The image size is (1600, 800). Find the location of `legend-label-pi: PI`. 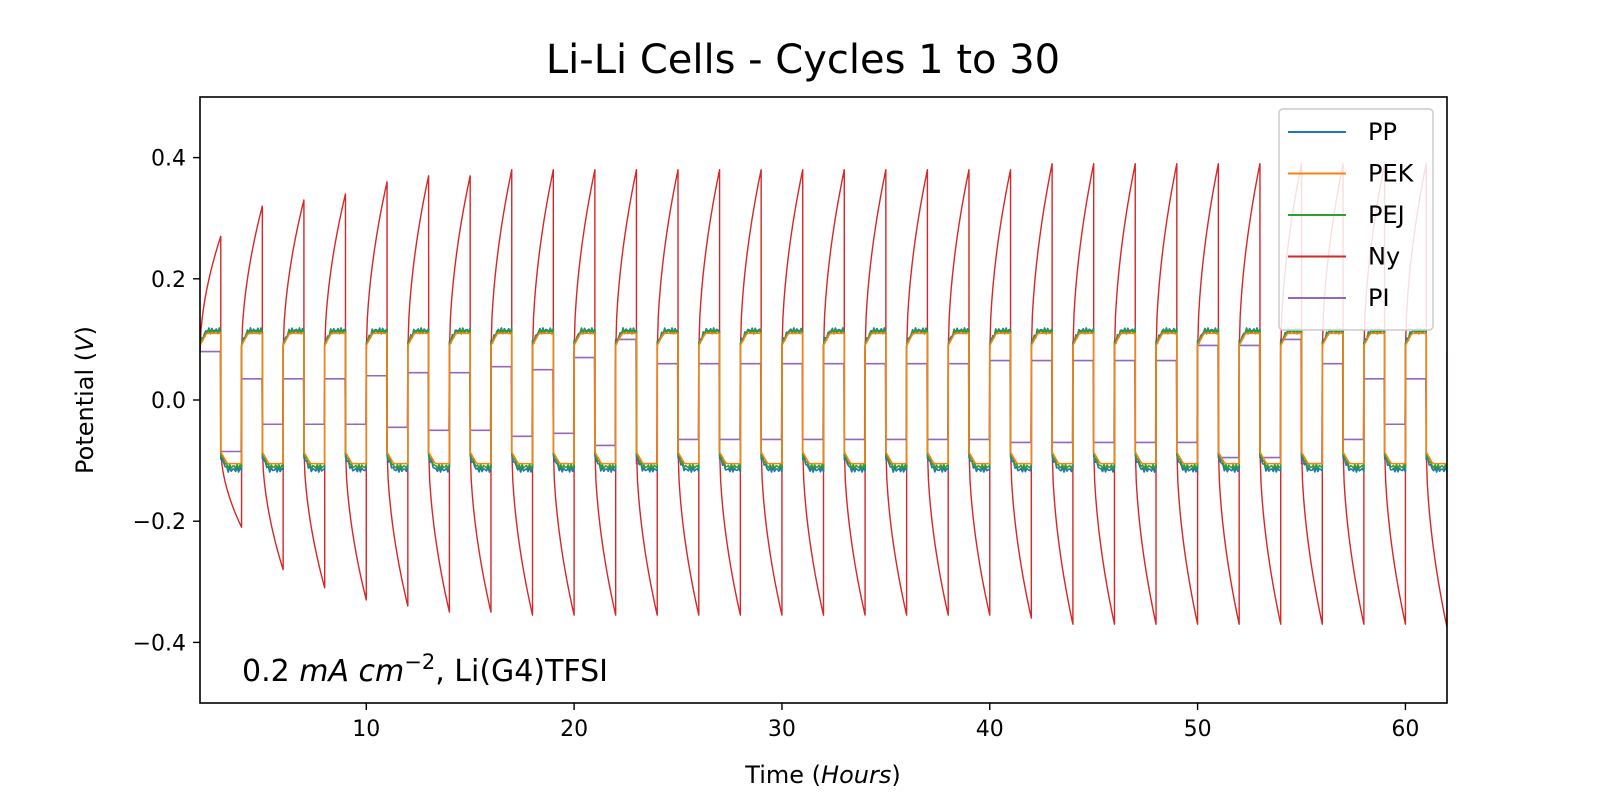

legend-label-pi: PI is located at coordinates (1379, 298).